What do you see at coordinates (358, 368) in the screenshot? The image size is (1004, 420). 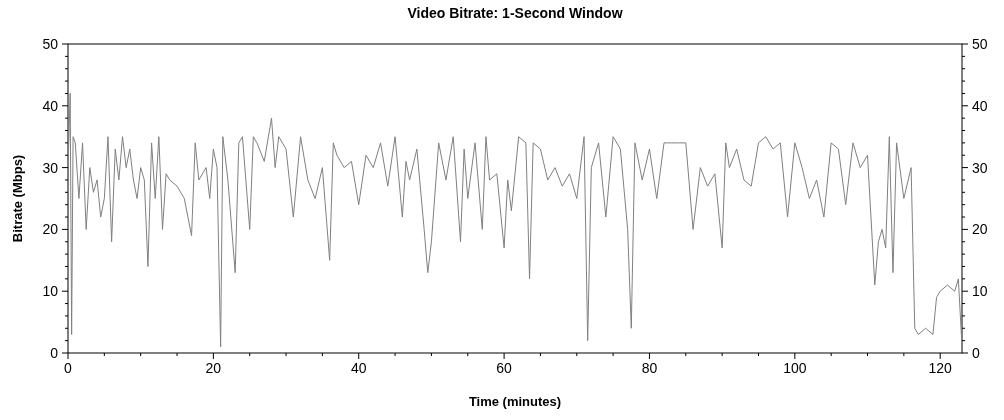 I see `x-tick-label: 40` at bounding box center [358, 368].